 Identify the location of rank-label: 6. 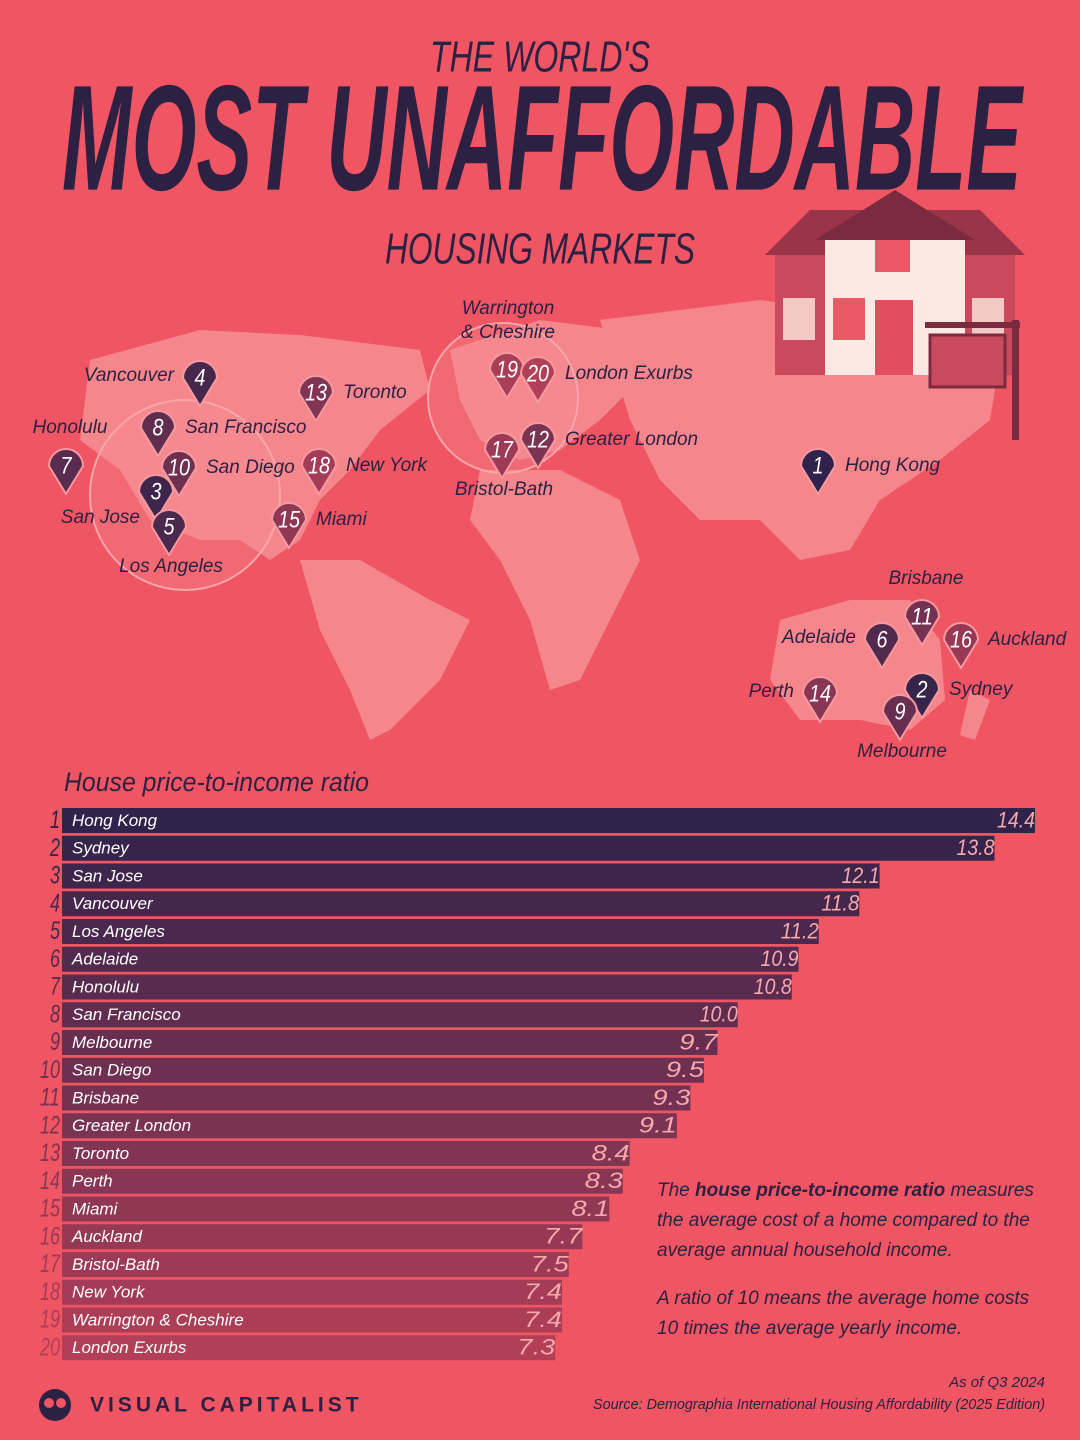
(55, 959).